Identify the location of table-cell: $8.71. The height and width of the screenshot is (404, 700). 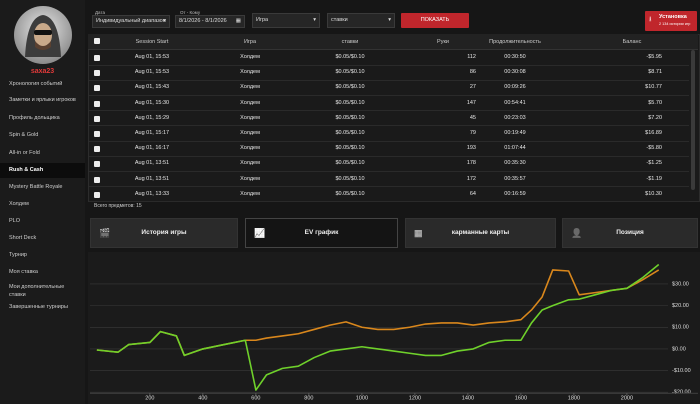
(655, 72).